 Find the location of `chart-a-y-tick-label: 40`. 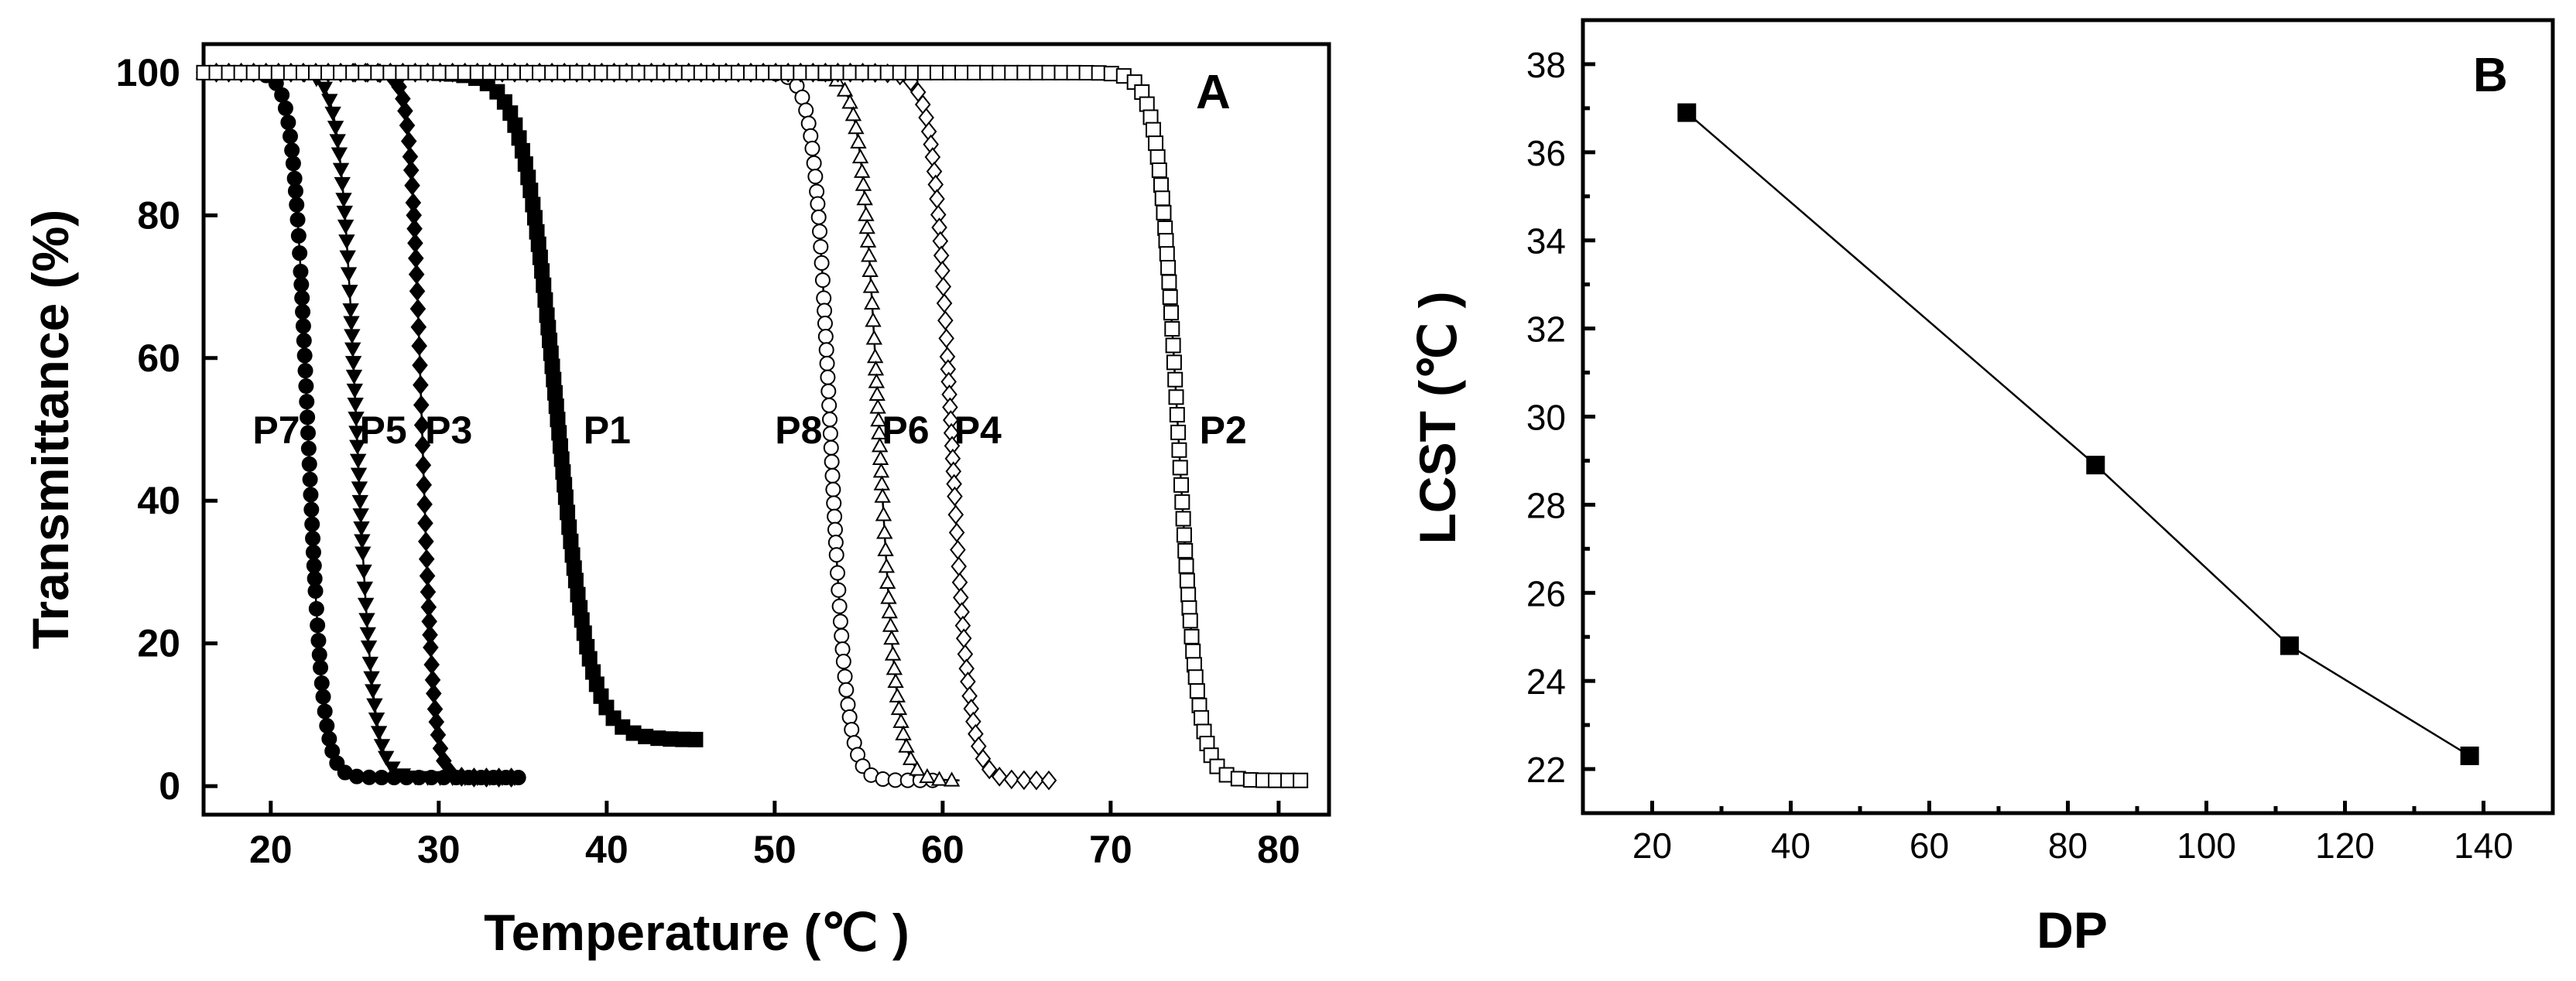

chart-a-y-tick-label: 40 is located at coordinates (158, 500).